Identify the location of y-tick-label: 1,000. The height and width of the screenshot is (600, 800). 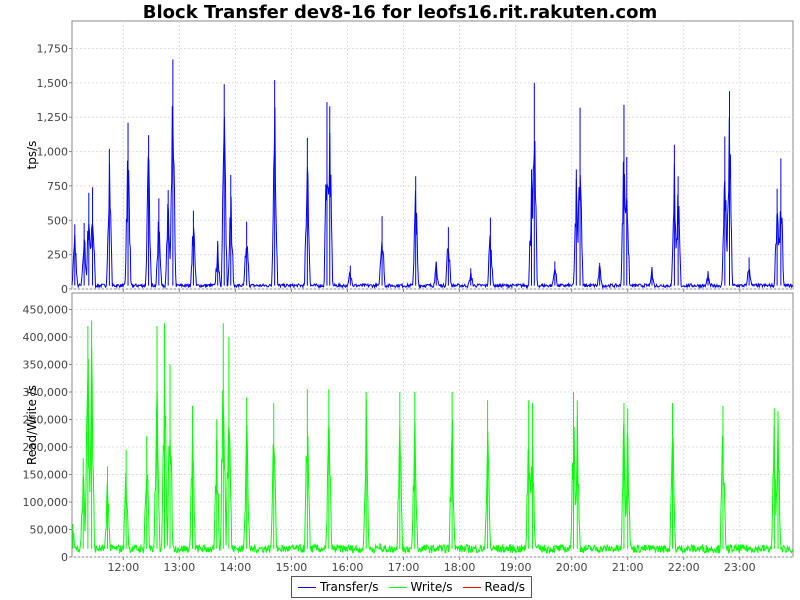
(53, 152).